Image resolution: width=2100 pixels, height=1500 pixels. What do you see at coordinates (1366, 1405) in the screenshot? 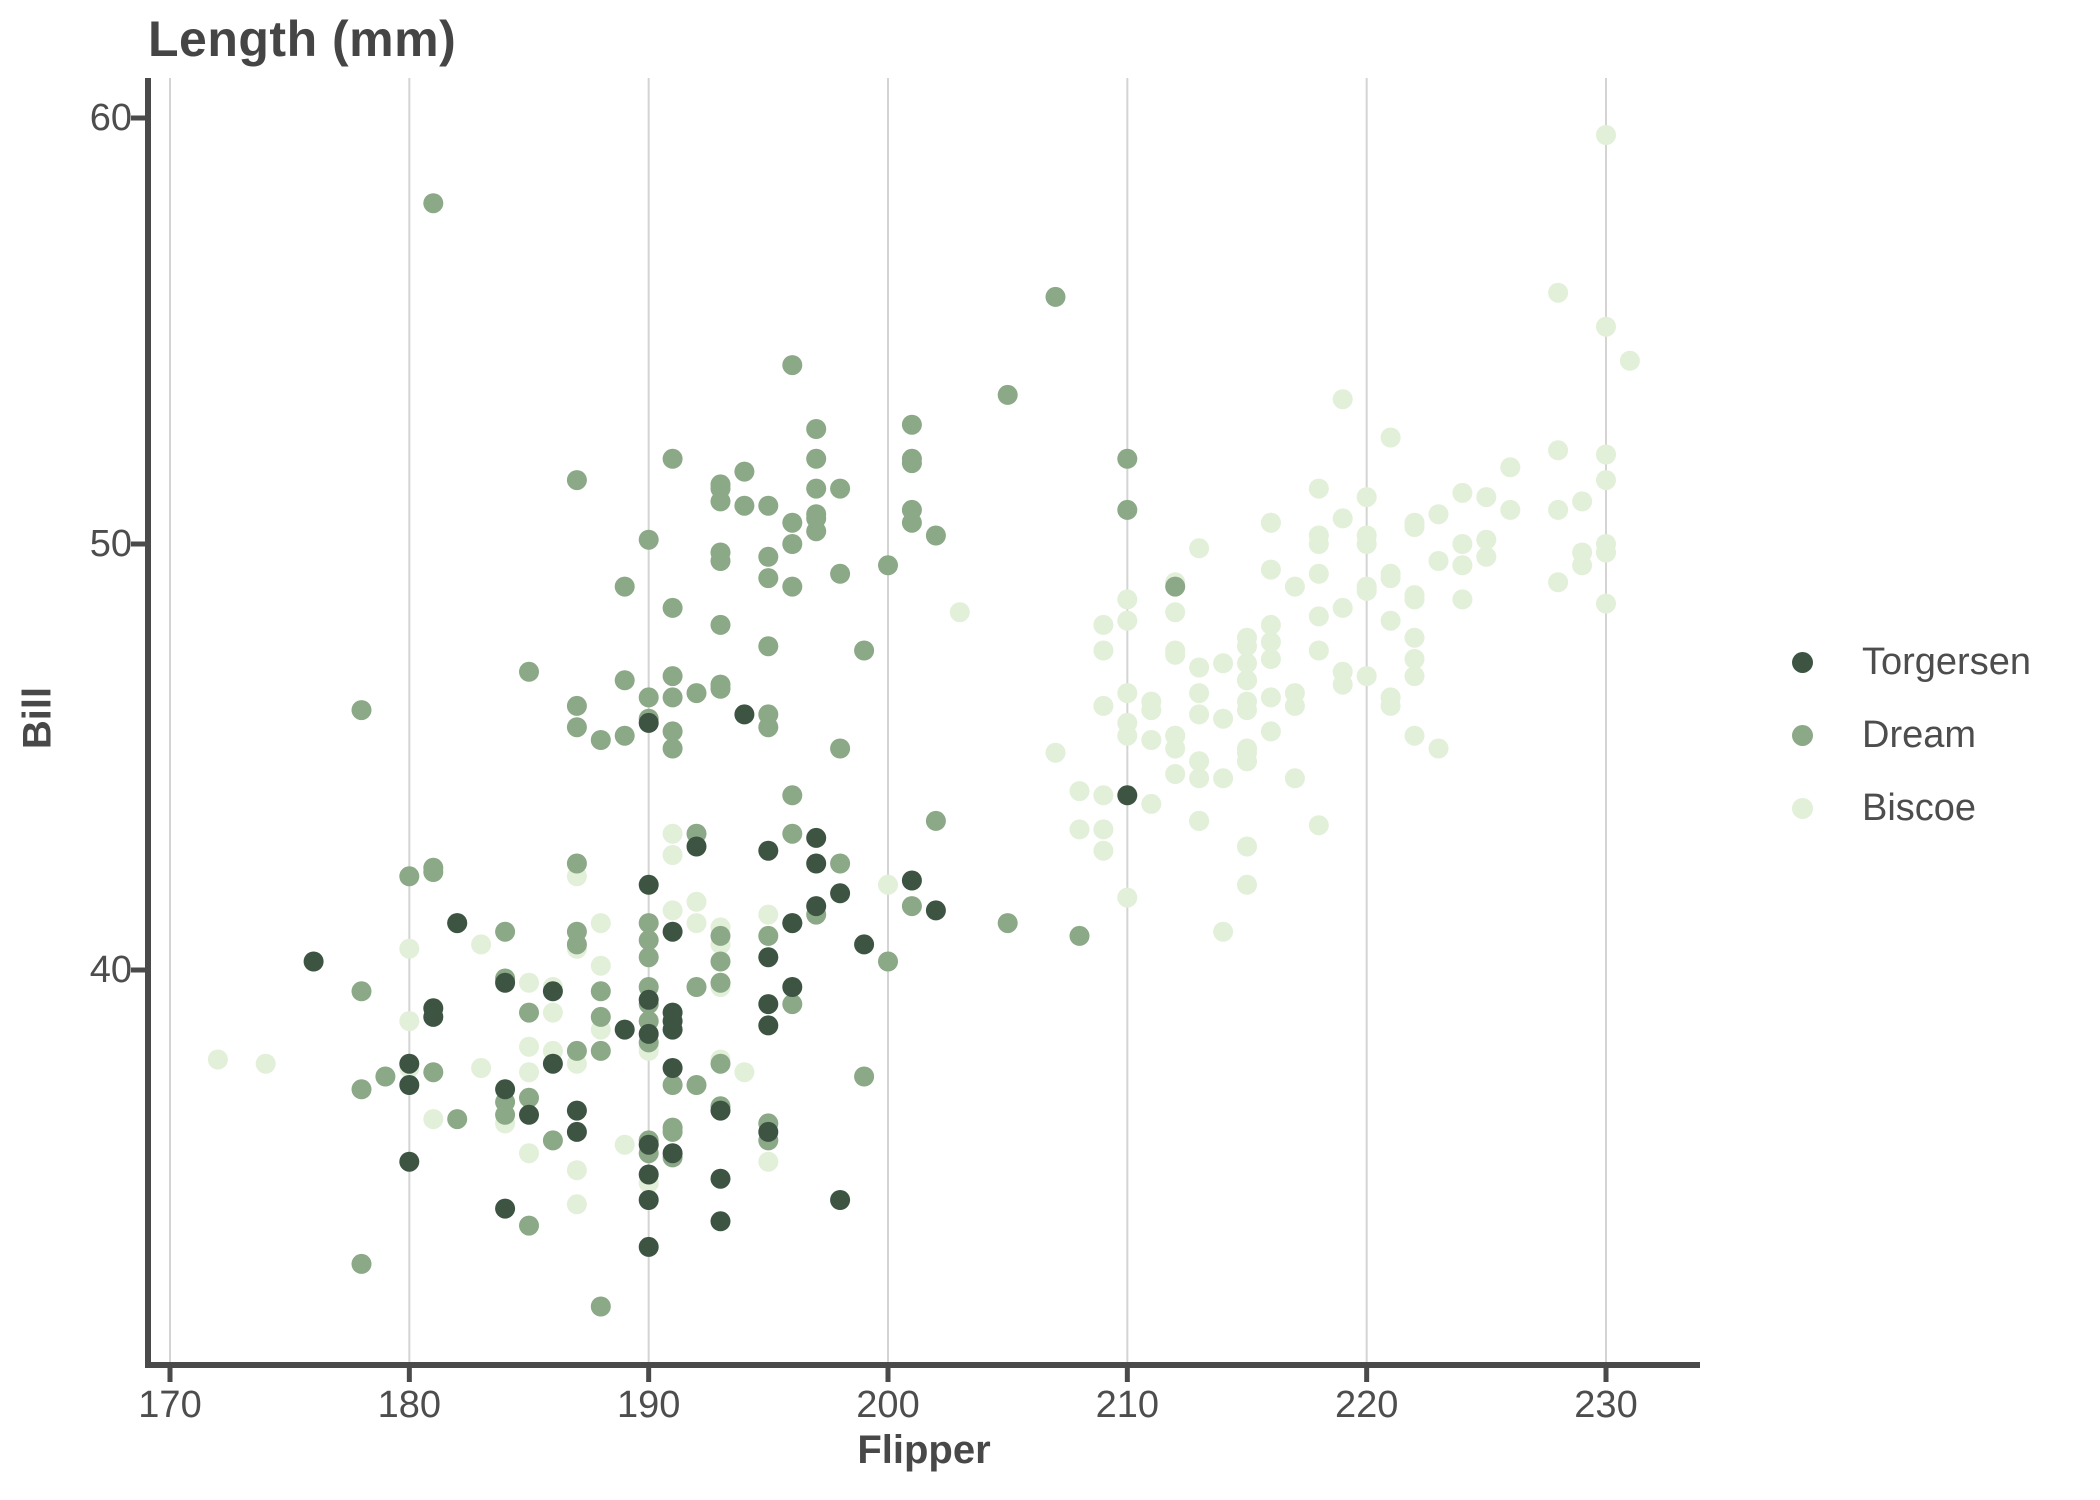
I see `x-tick-label: 220` at bounding box center [1366, 1405].